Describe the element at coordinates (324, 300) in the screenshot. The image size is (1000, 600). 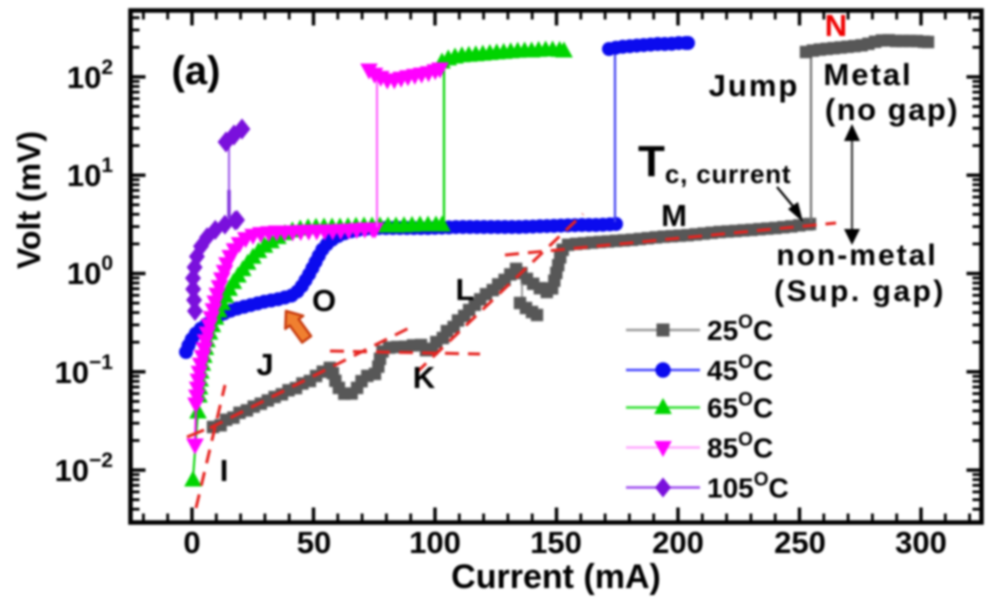
I see `svg-text: O` at that location.